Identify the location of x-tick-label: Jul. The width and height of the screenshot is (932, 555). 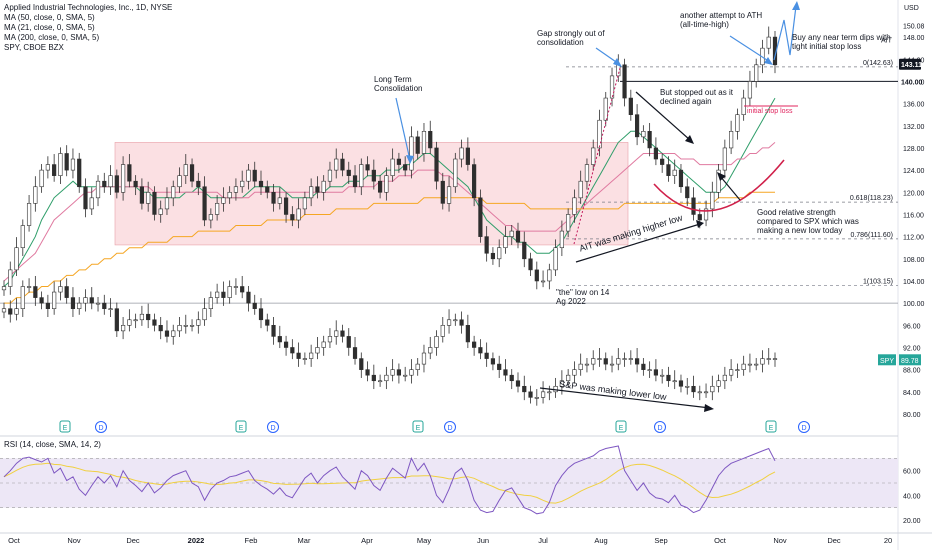
(543, 540).